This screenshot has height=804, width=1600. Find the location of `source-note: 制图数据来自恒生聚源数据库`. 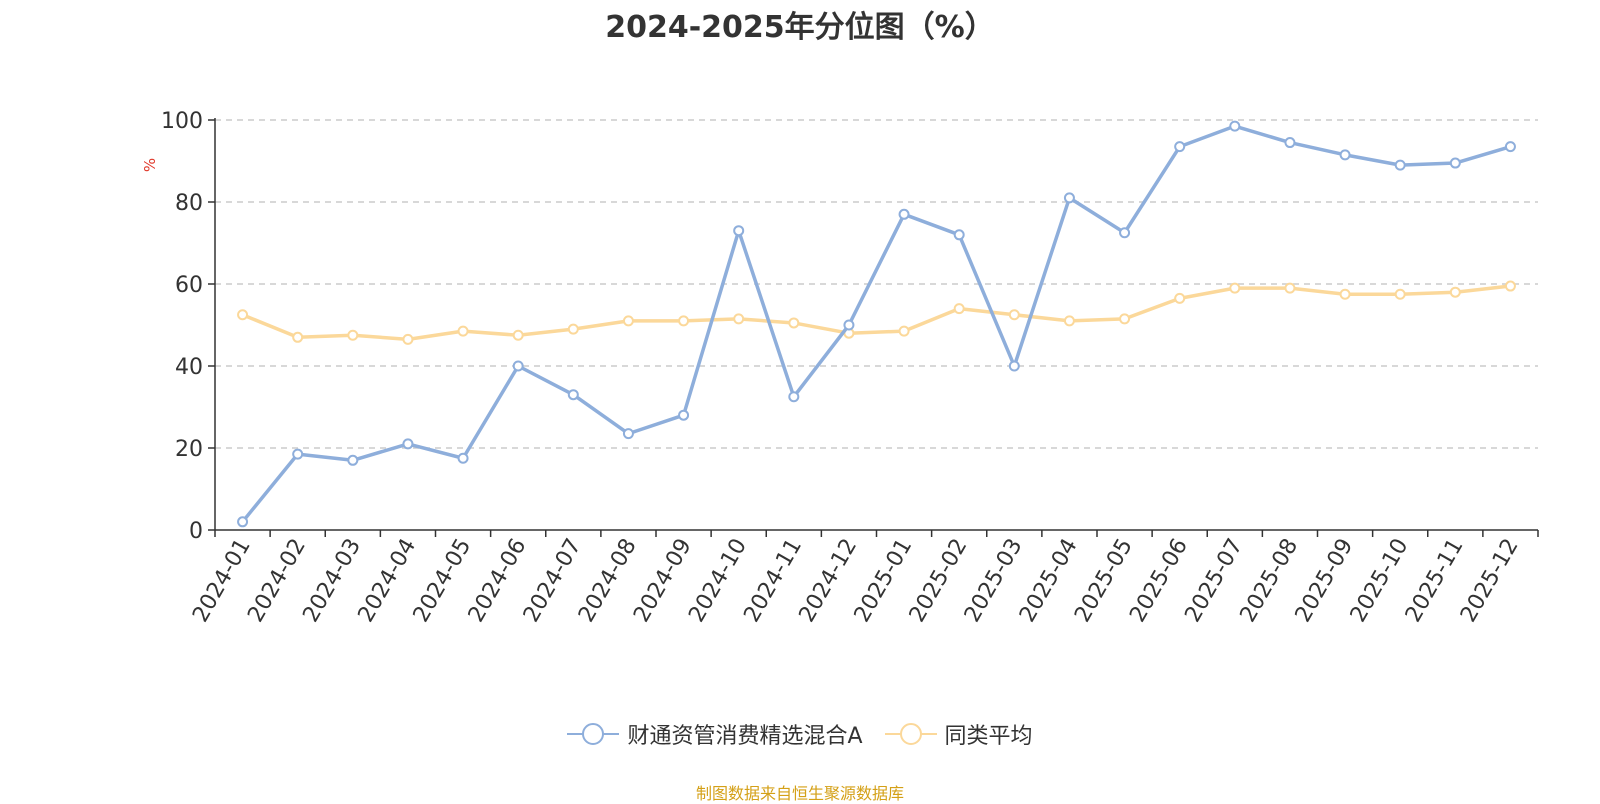

source-note: 制图数据来自恒生聚源数据库 is located at coordinates (799, 793).